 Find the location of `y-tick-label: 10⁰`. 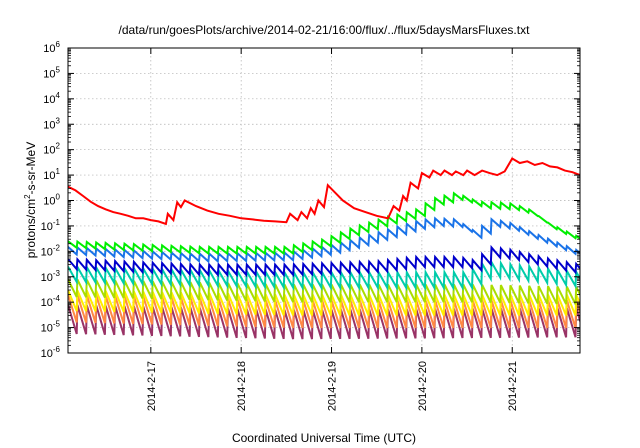

y-tick-label: 10⁰ is located at coordinates (51, 200).